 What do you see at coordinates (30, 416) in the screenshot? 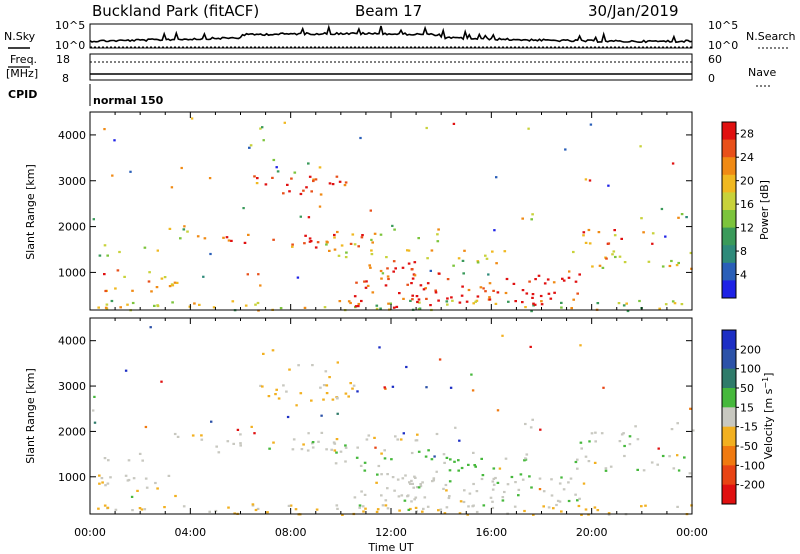
I see `velocity-ylabel: Slant Range [km]` at bounding box center [30, 416].